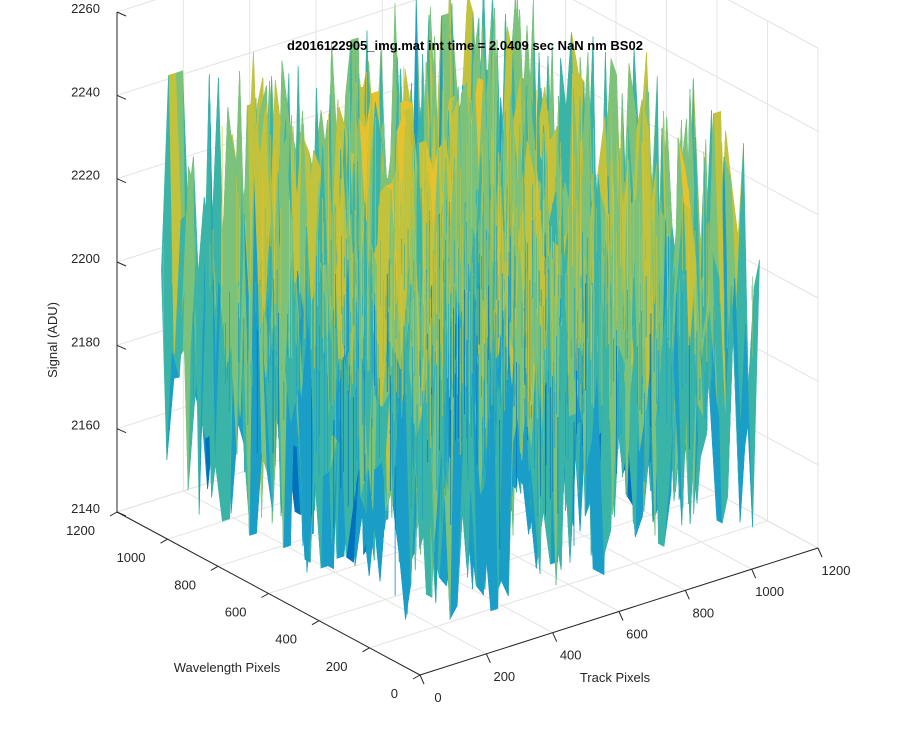 Image resolution: width=900 pixels, height=750 pixels. Describe the element at coordinates (227, 667) in the screenshot. I see `y-axis-label: Wavelength Pixels` at that location.